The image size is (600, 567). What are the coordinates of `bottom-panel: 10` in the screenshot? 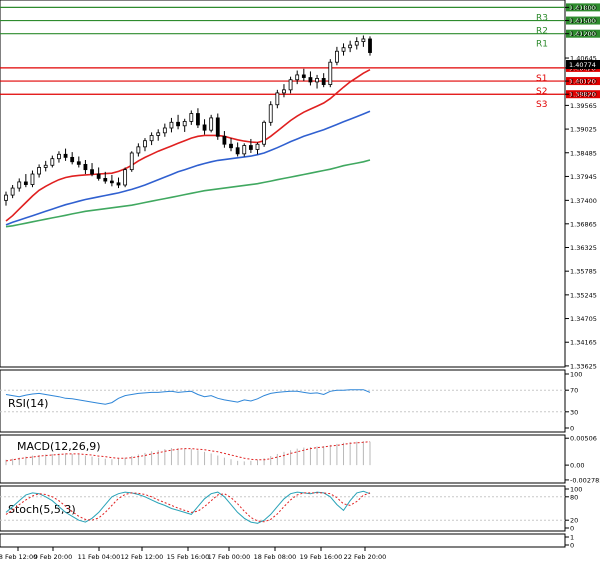 It's located at (287, 541).